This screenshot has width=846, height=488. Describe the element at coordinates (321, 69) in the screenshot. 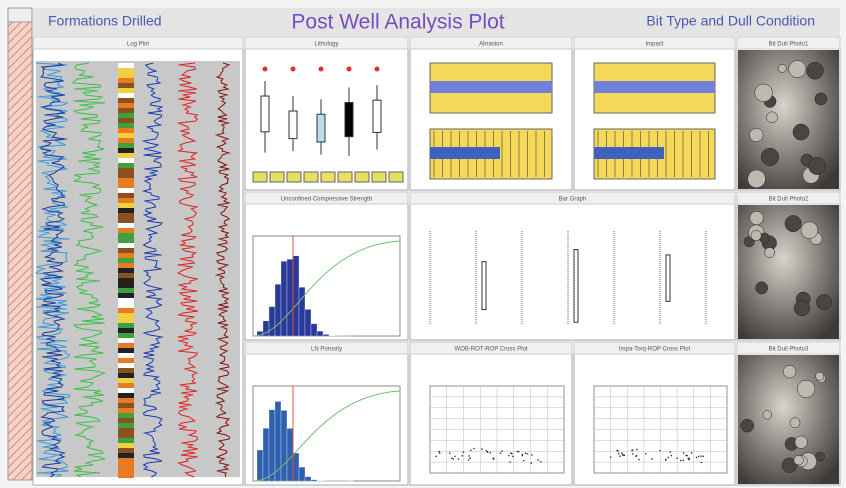

I see `marker` at that location.